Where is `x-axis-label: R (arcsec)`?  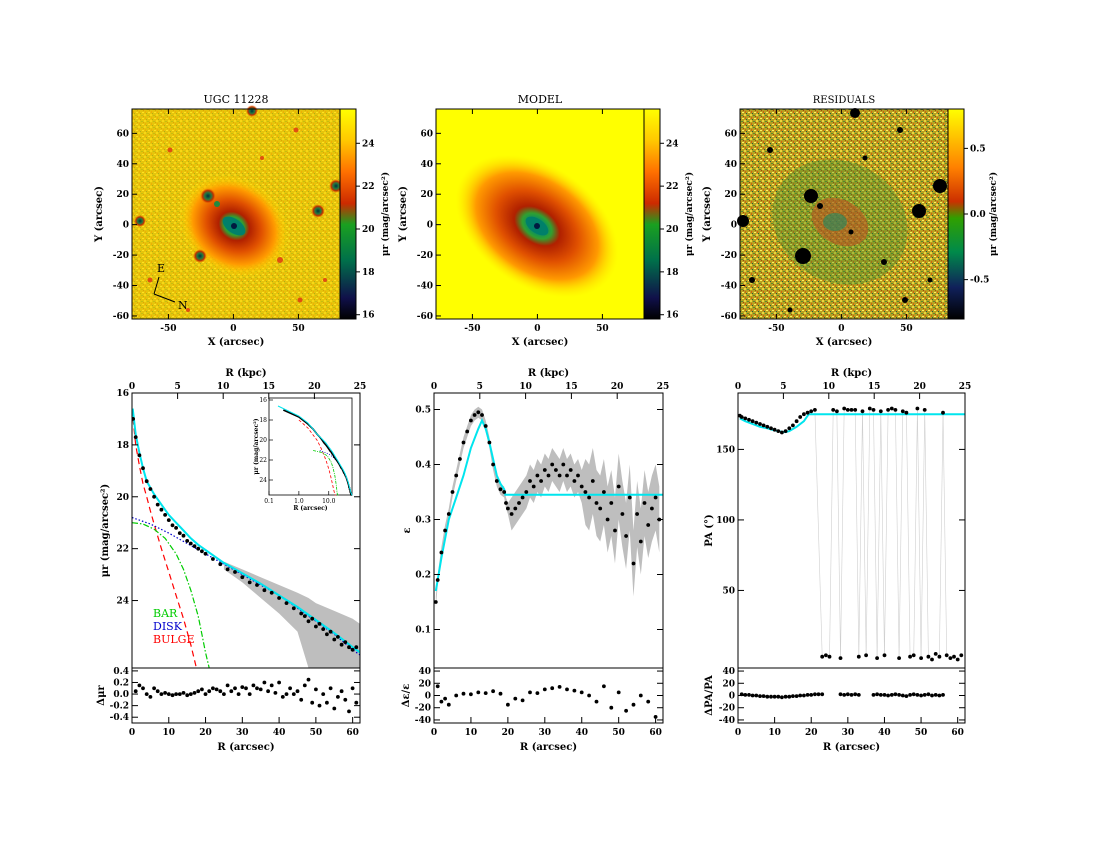 x-axis-label: R (arcsec) is located at coordinates (548, 747).